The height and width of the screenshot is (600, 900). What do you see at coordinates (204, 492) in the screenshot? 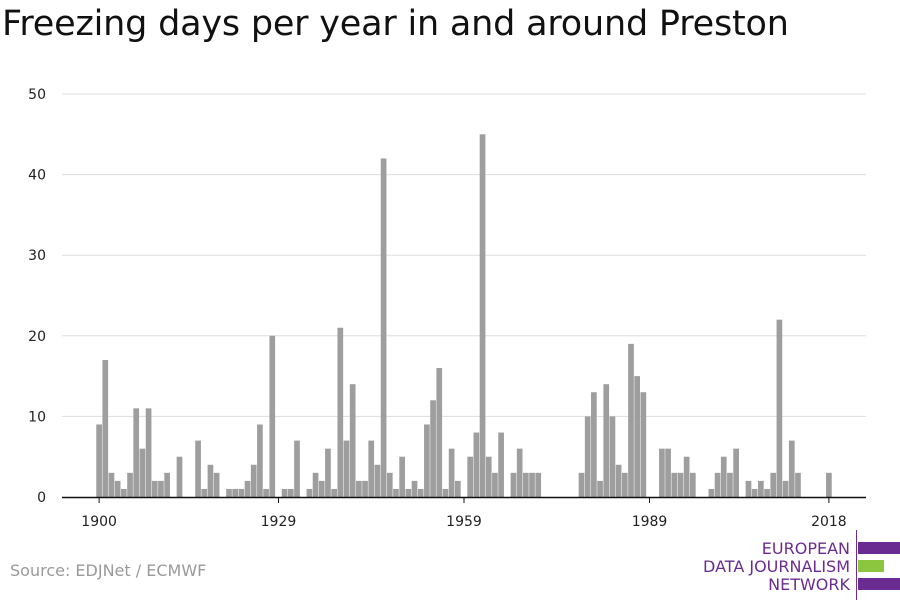
I see `bar-1917` at bounding box center [204, 492].